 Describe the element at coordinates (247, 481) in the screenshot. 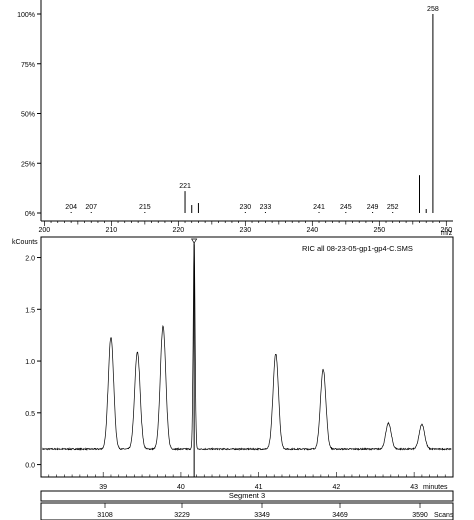

I see `chromatogram-x-ticks: 39 40 41 42 43` at that location.